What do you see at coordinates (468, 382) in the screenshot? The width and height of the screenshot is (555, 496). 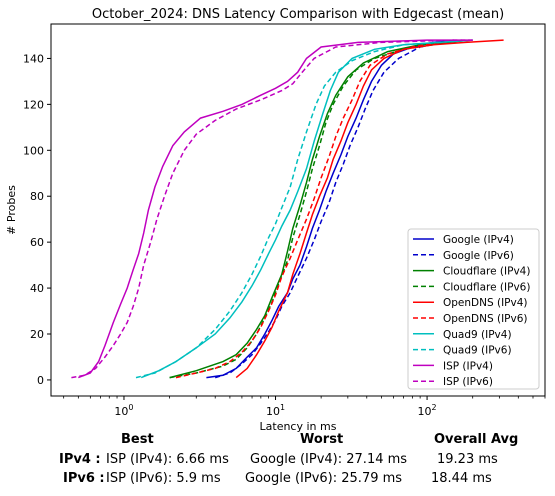 I see `legend-label: ISP (IPv6)` at bounding box center [468, 382].